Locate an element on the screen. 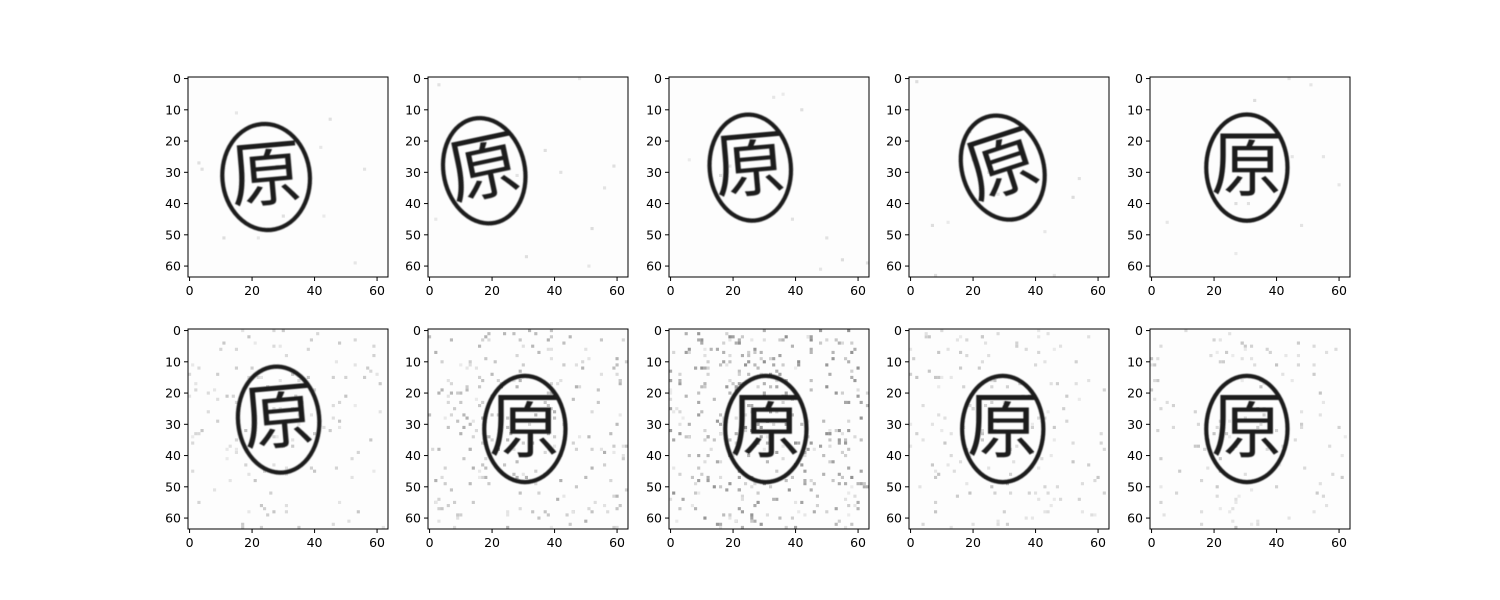  image-panel-7: 原 0 20 40 60 0 10 20 30 40 50 60 is located at coordinates (517, 436).